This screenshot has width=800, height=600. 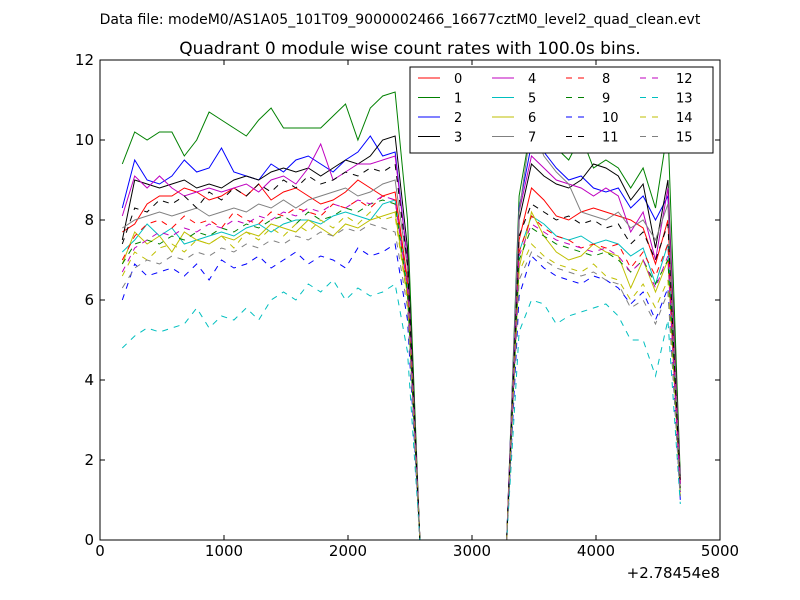 What do you see at coordinates (684, 138) in the screenshot?
I see `legend-label-15: 15` at bounding box center [684, 138].